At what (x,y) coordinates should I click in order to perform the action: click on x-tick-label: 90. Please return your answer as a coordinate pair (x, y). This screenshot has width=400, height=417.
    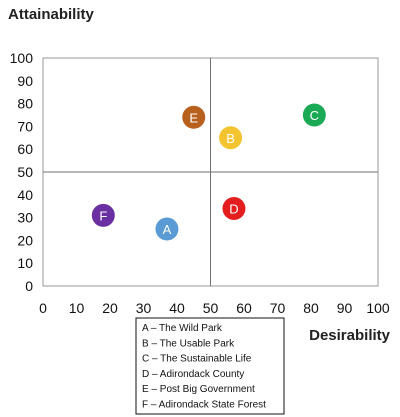
    Looking at the image, I should click on (345, 308).